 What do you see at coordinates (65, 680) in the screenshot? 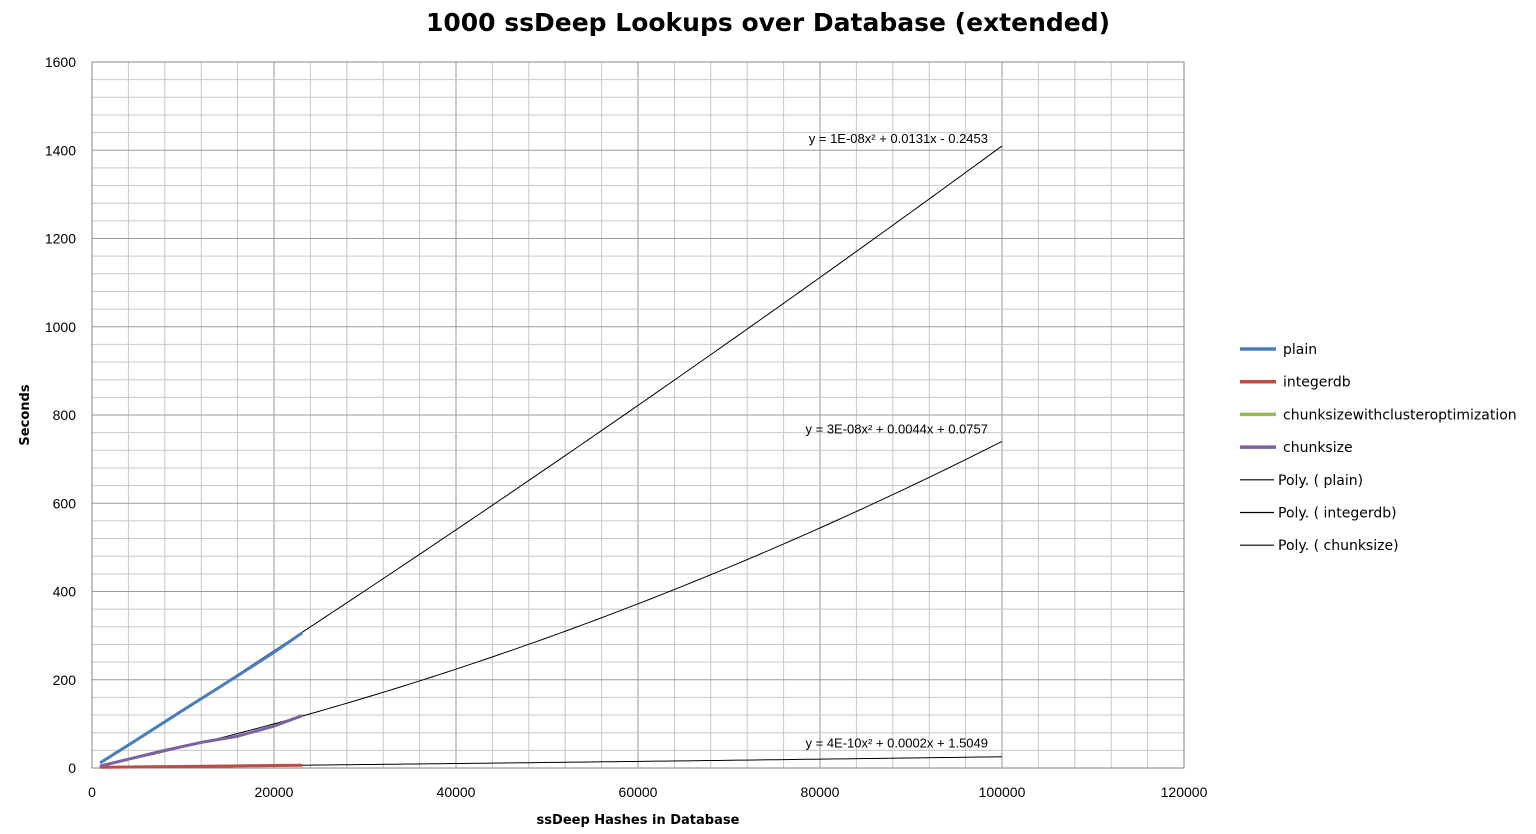
I see `y-tick-label: 200` at bounding box center [65, 680].